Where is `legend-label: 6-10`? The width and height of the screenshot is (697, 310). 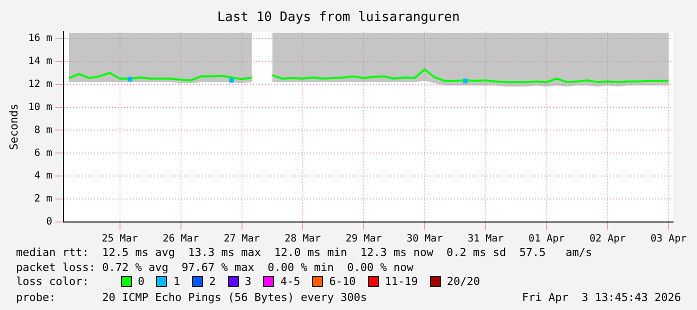 legend-label: 6-10 is located at coordinates (342, 281).